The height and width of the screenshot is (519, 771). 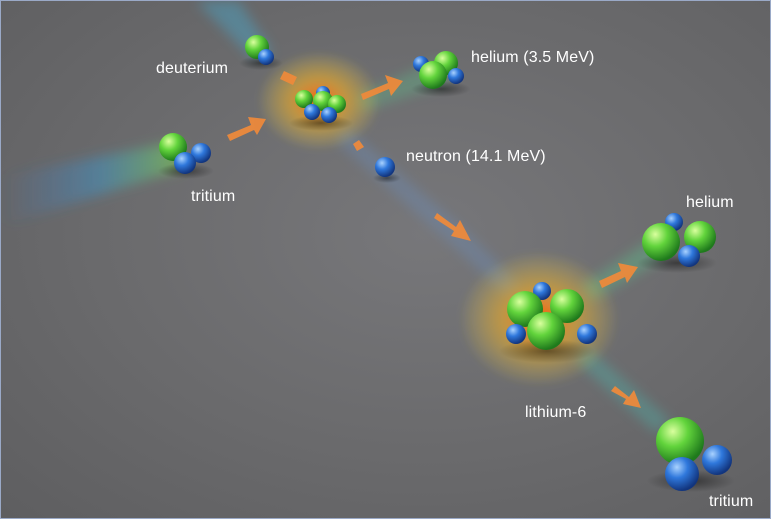 I want to click on label-helium-out: helium, so click(x=710, y=202).